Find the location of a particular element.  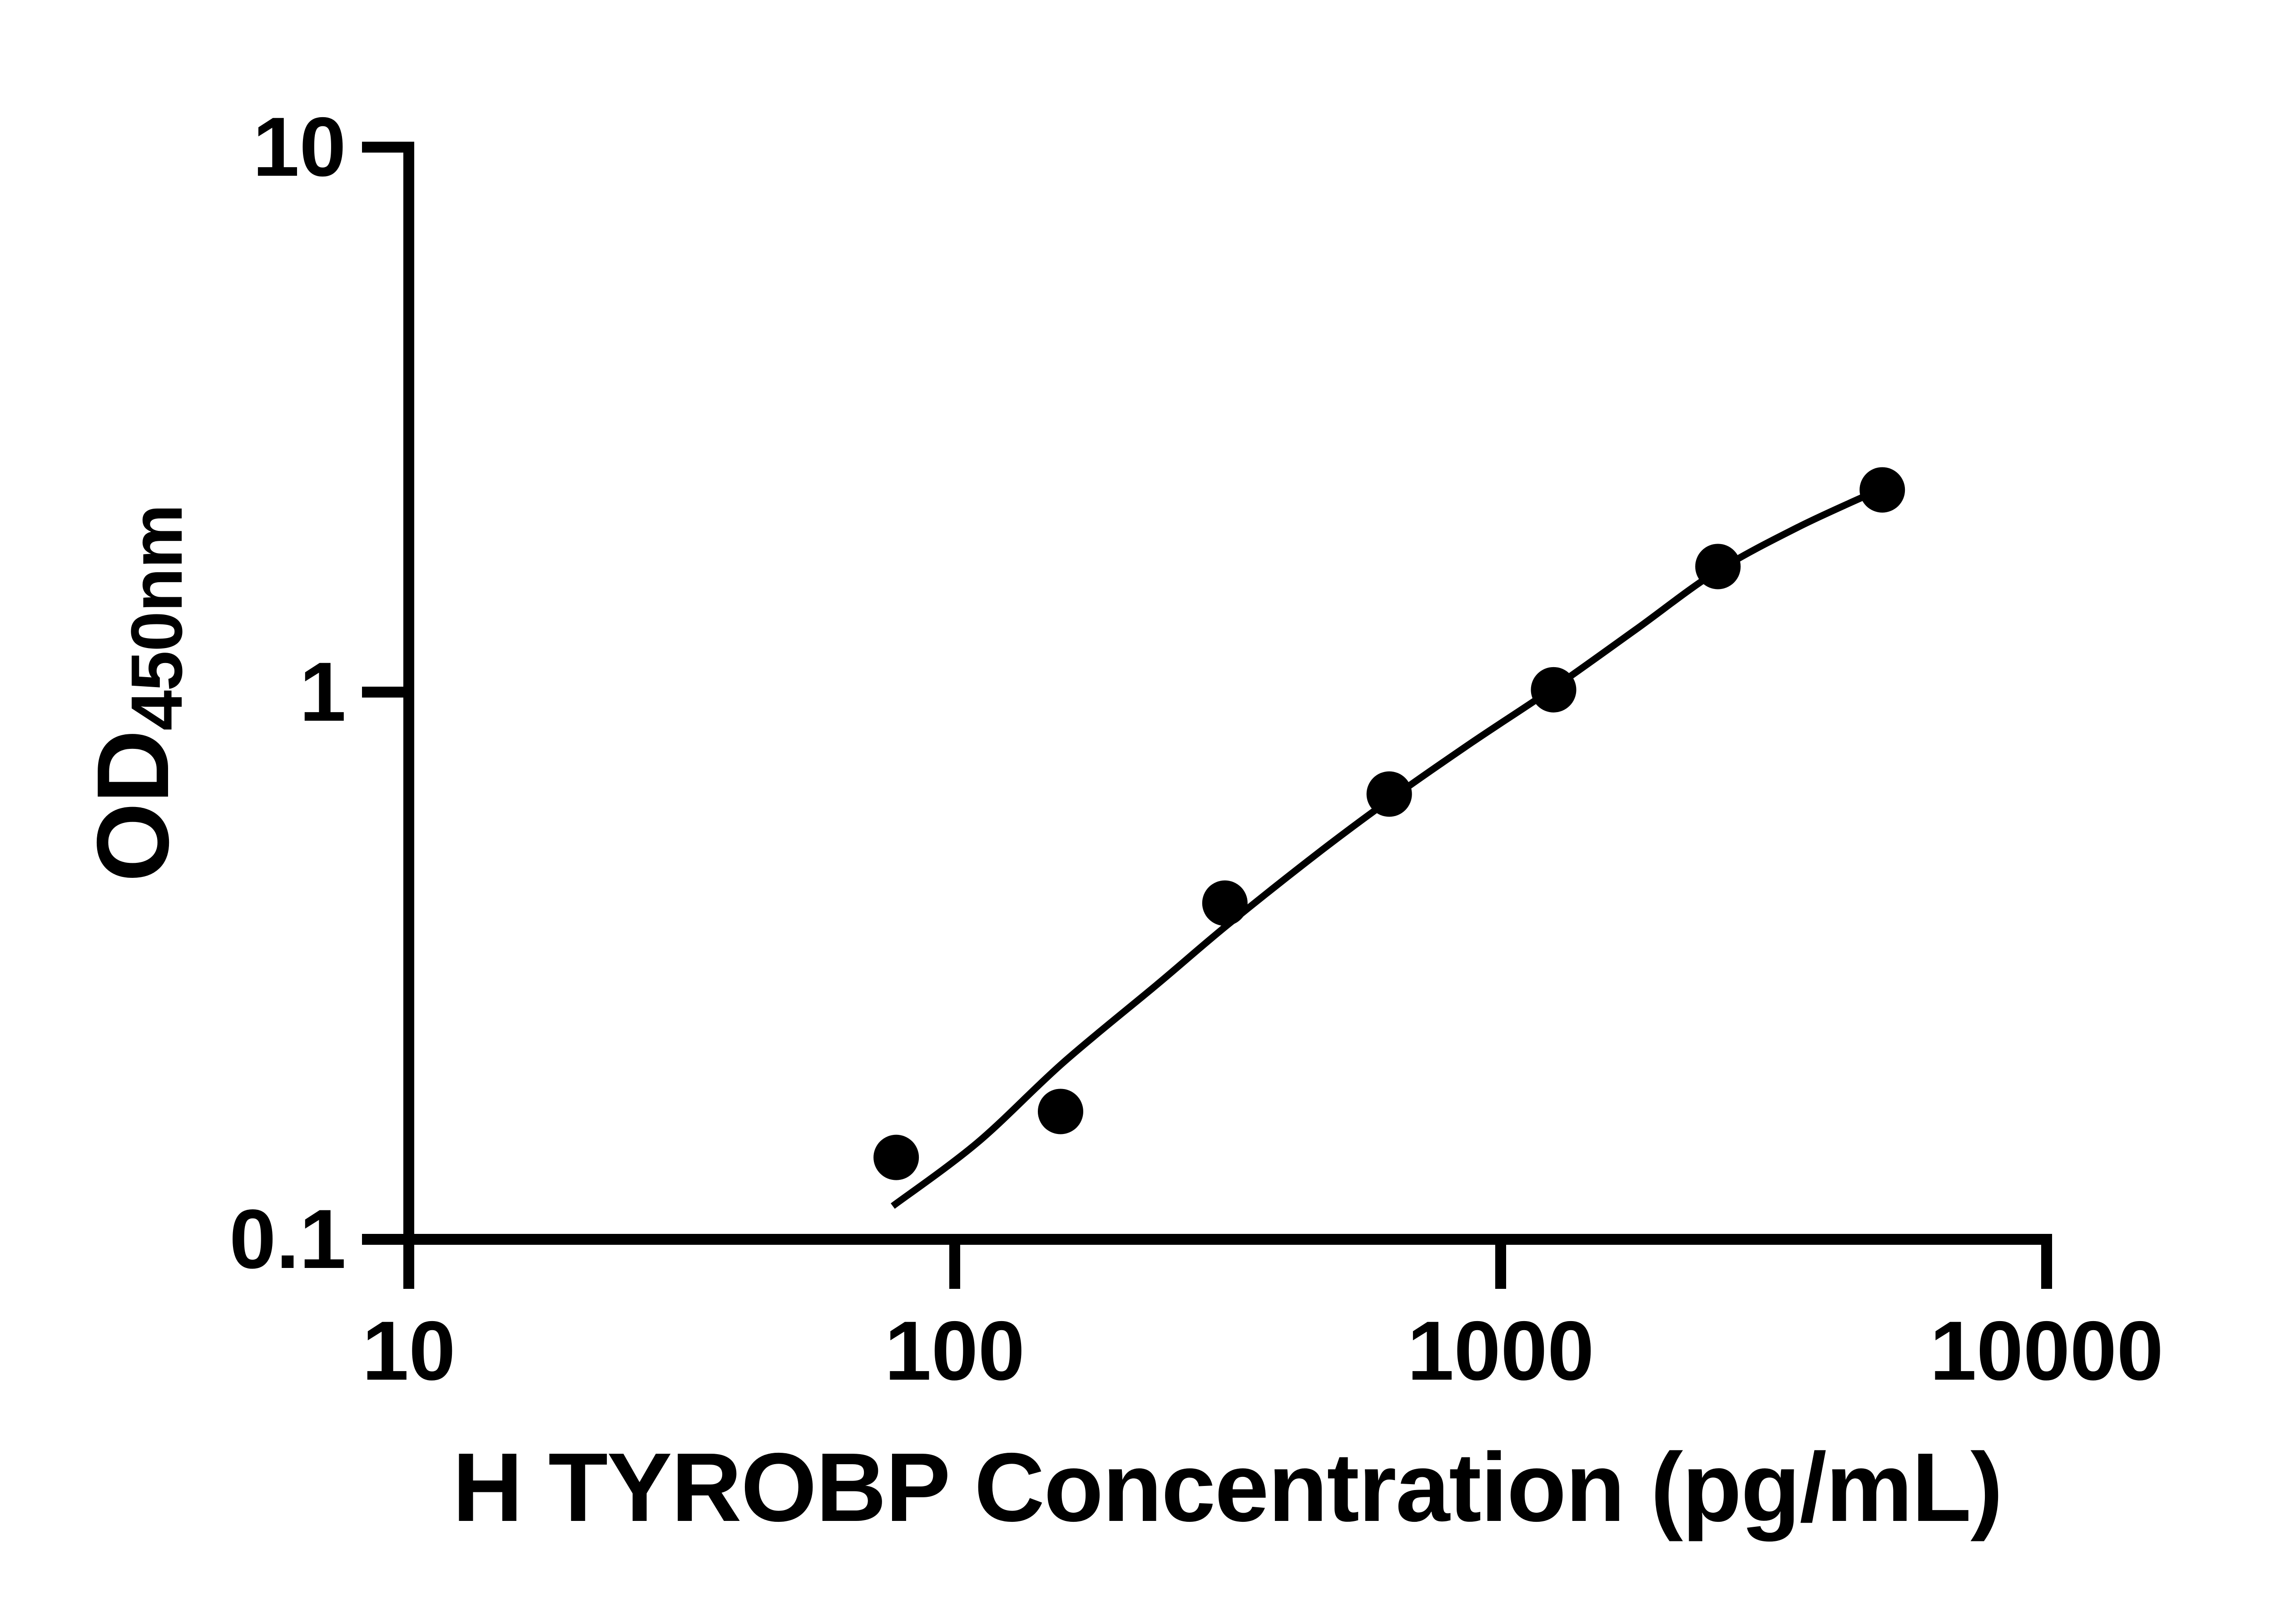

x-tick-label-1000: 1000 is located at coordinates (1500, 1351).